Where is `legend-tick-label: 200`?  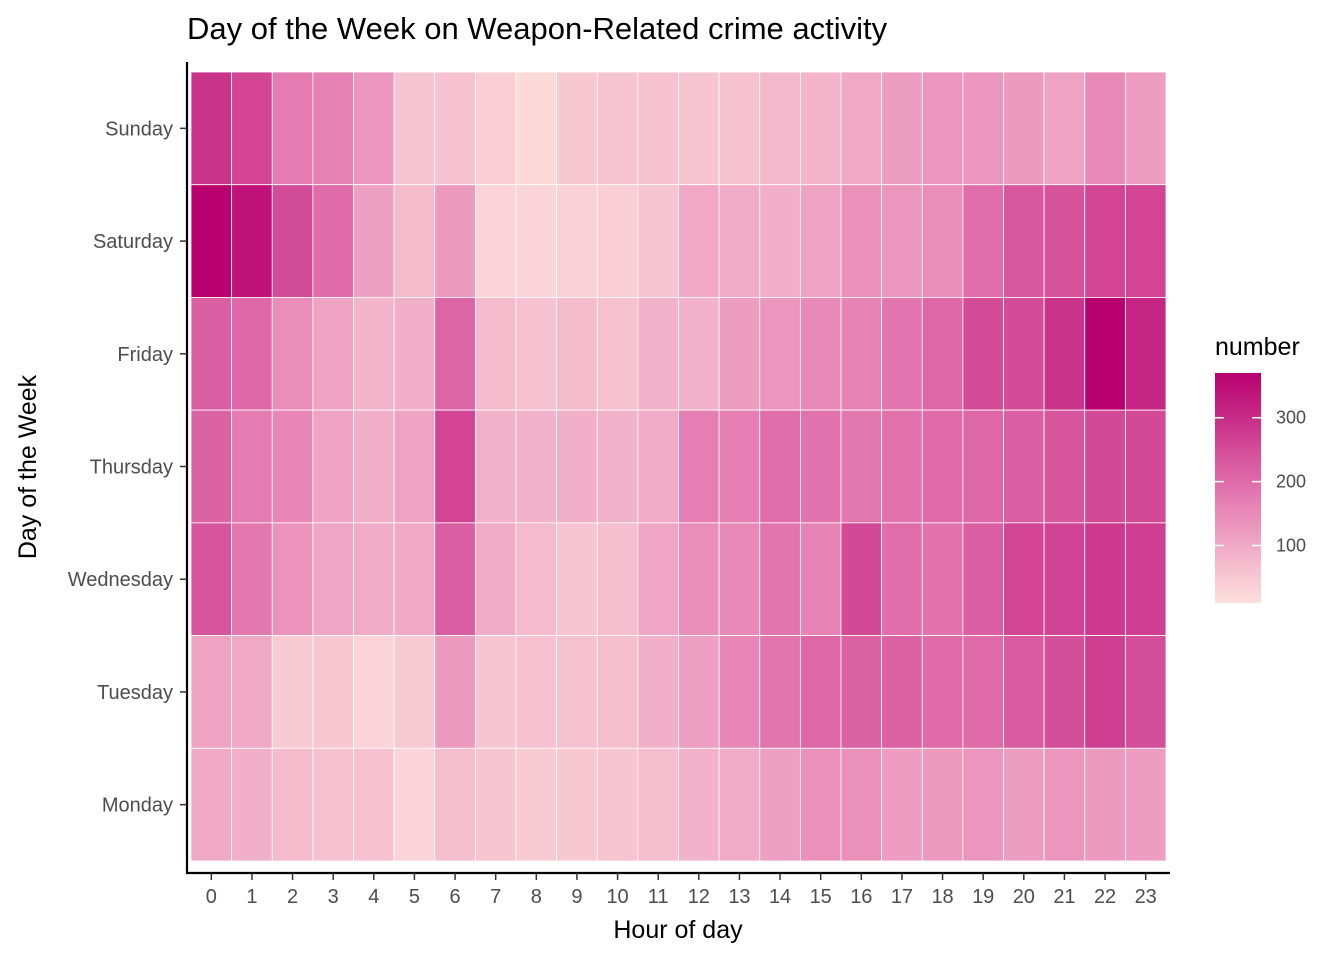 legend-tick-label: 200 is located at coordinates (1291, 482).